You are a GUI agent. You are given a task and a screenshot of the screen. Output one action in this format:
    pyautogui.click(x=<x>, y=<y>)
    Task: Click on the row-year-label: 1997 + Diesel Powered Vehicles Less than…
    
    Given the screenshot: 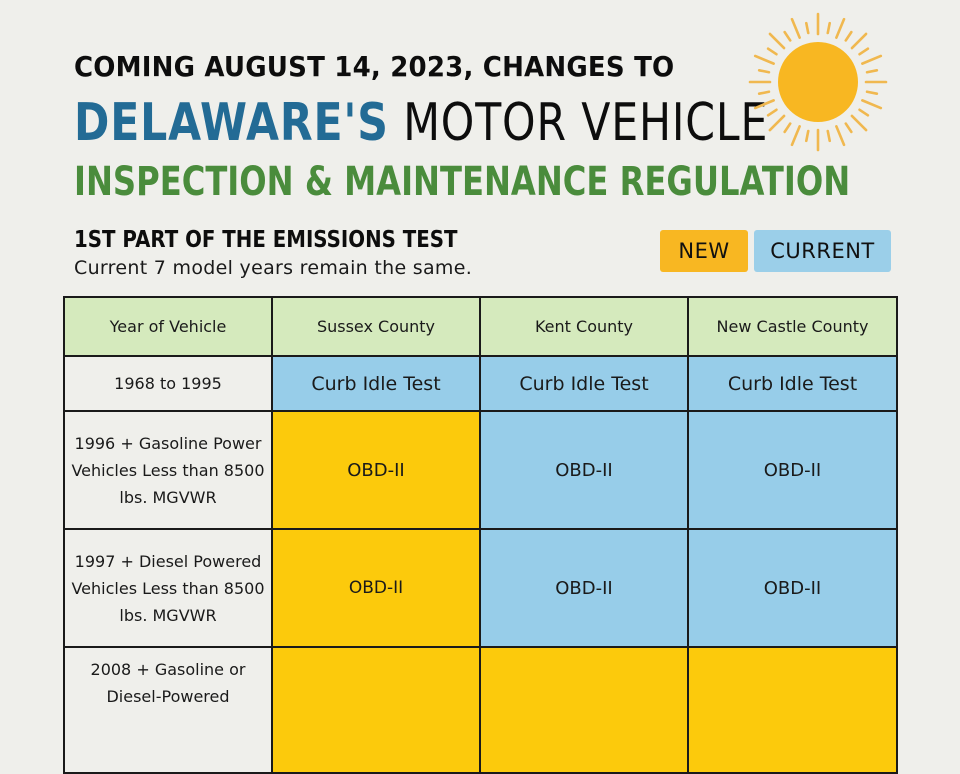 What is the action you would take?
    pyautogui.click(x=168, y=588)
    